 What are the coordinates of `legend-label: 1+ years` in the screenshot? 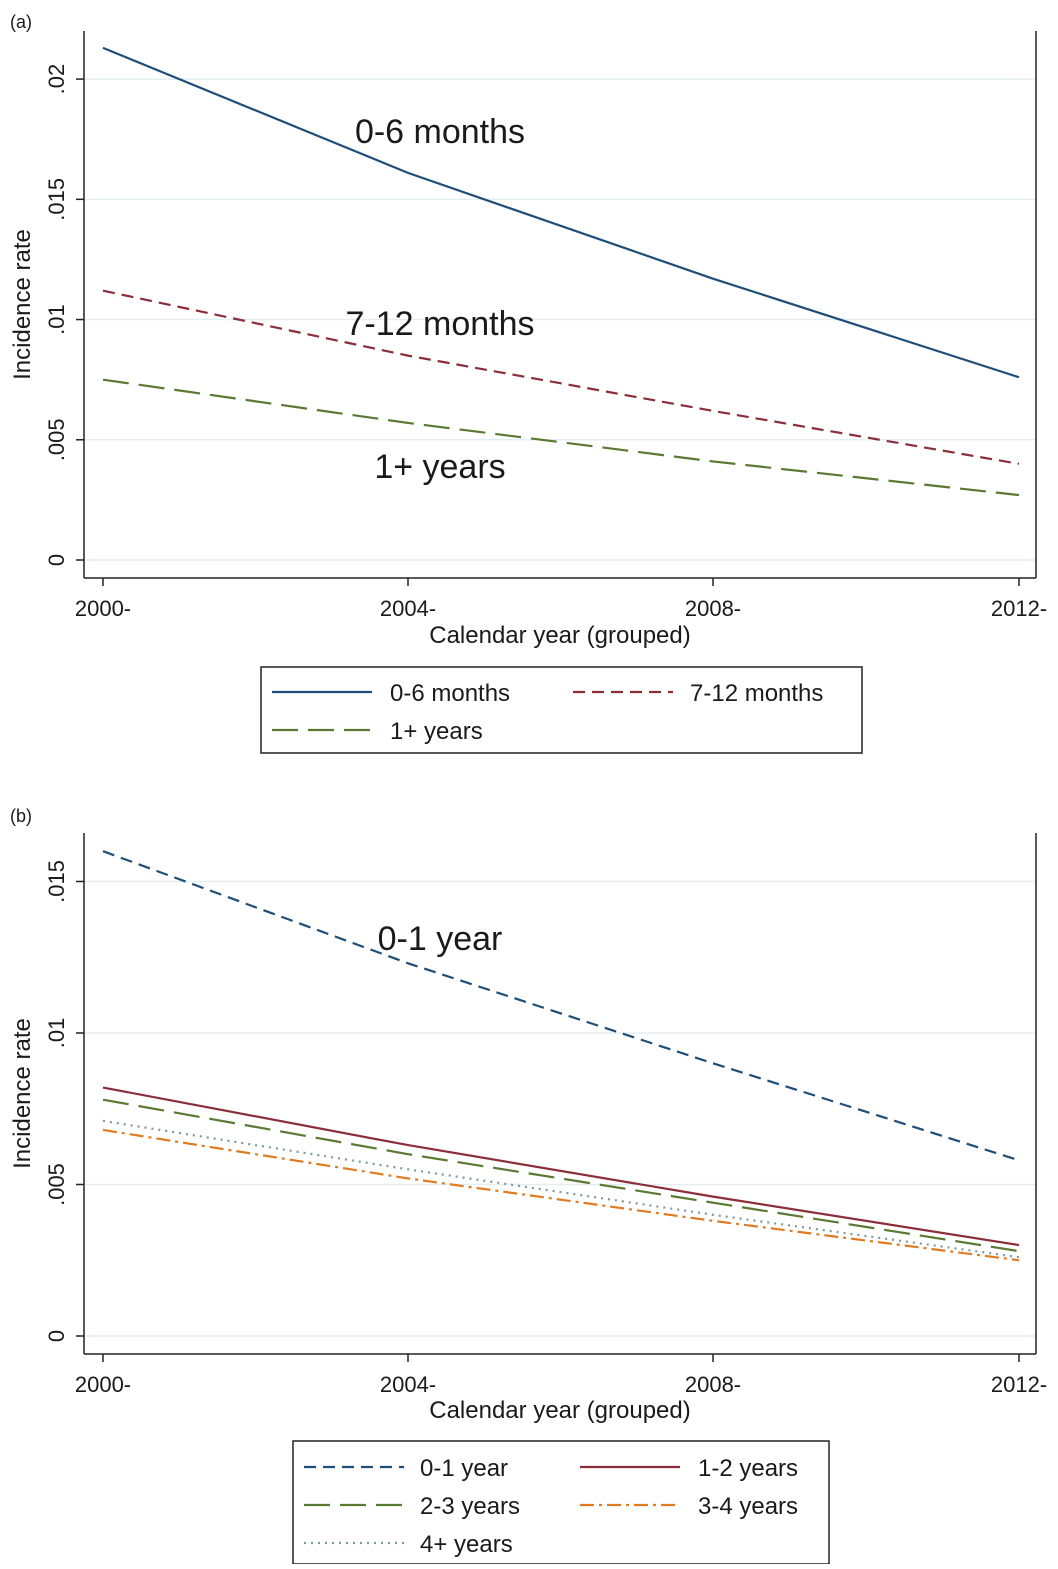 It's located at (436, 731).